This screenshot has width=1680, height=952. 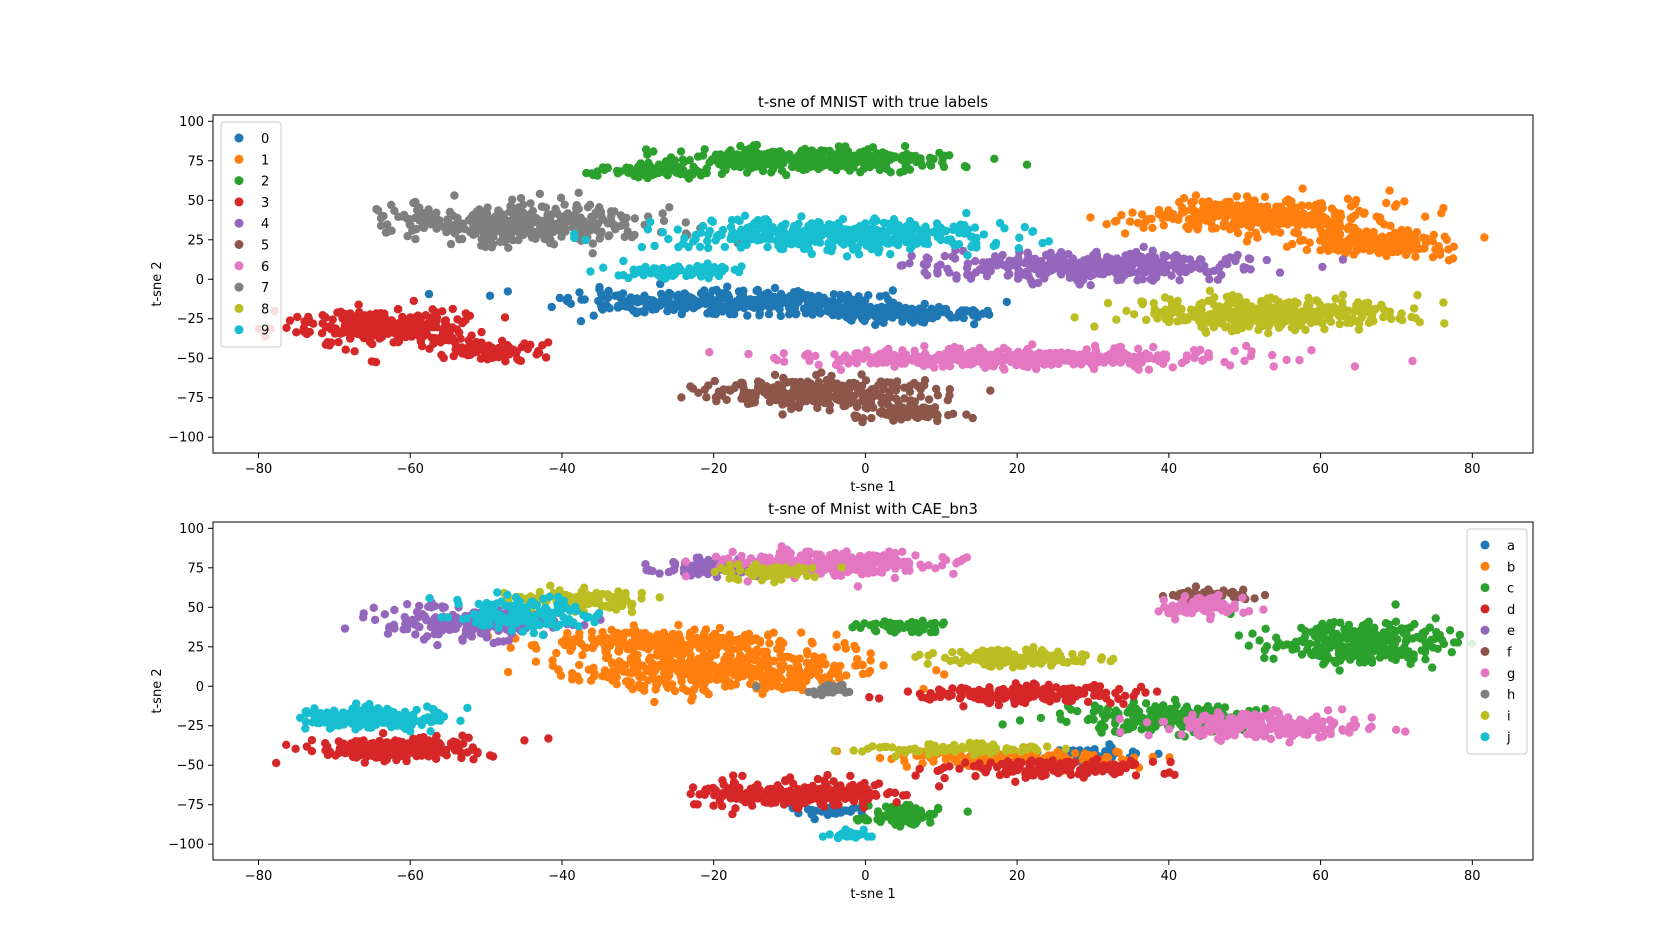 What do you see at coordinates (1017, 469) in the screenshot?
I see `x-tick-label: 20` at bounding box center [1017, 469].